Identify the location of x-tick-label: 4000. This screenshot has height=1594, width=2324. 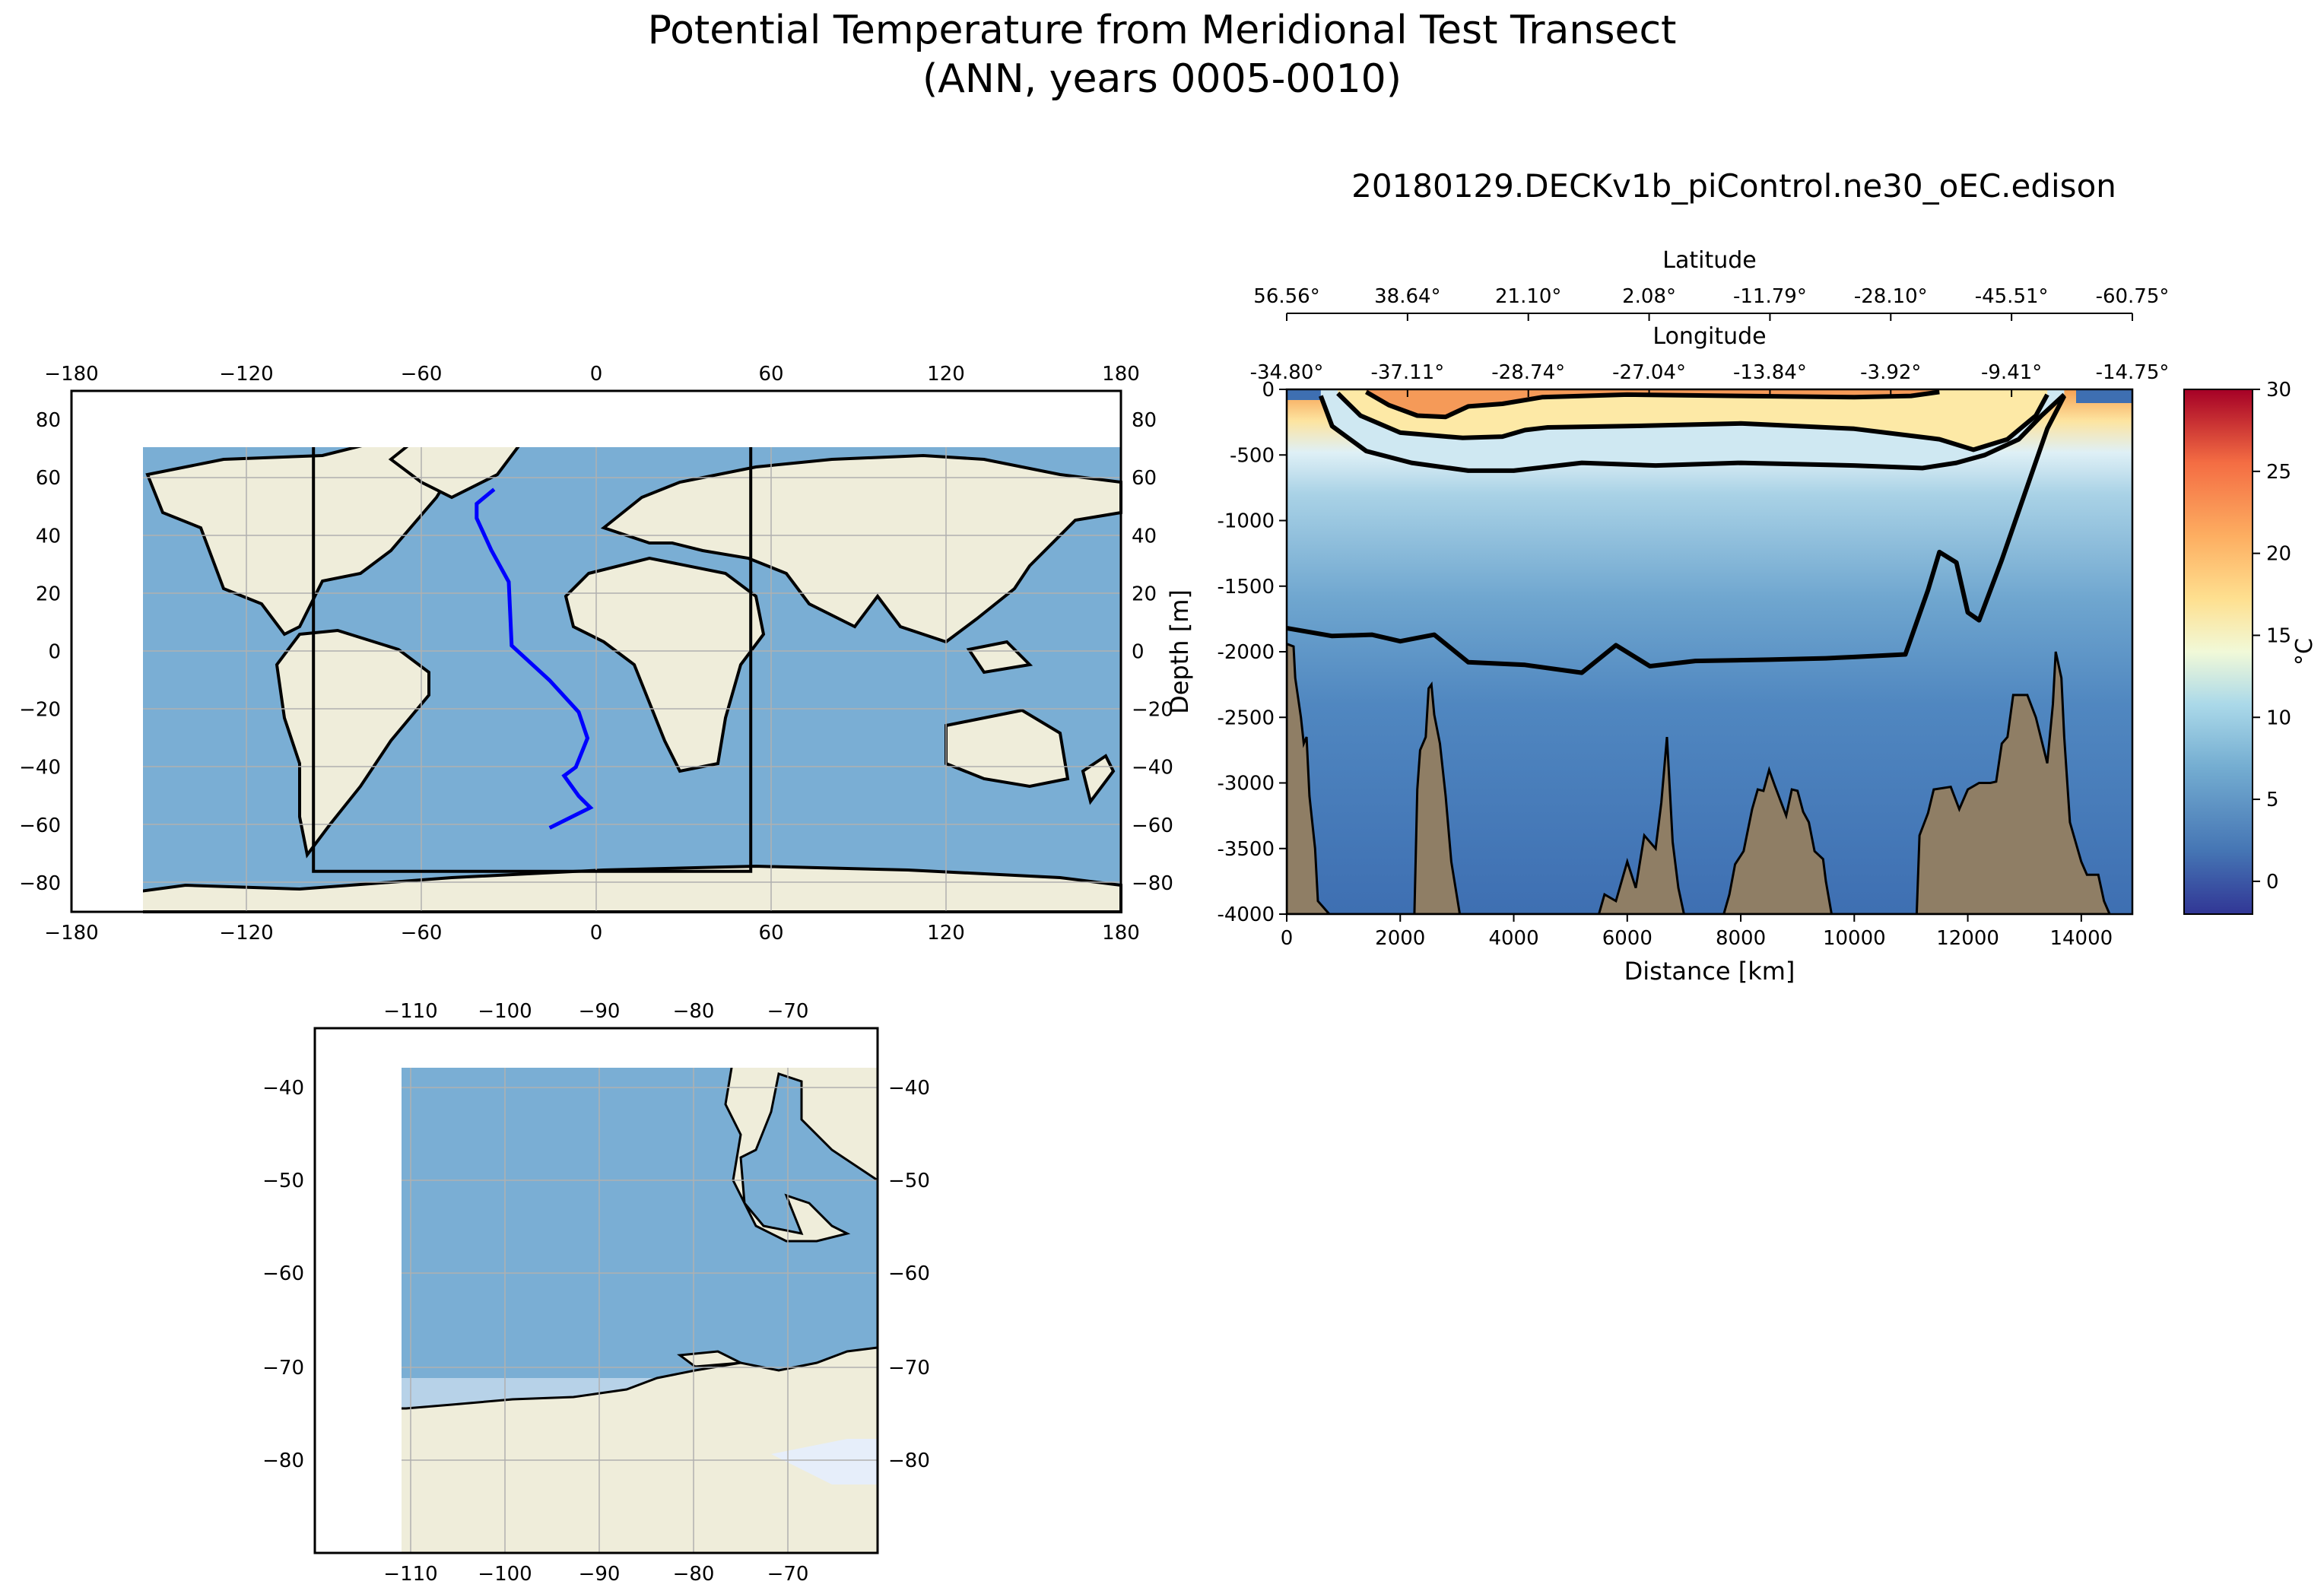
(1513, 938).